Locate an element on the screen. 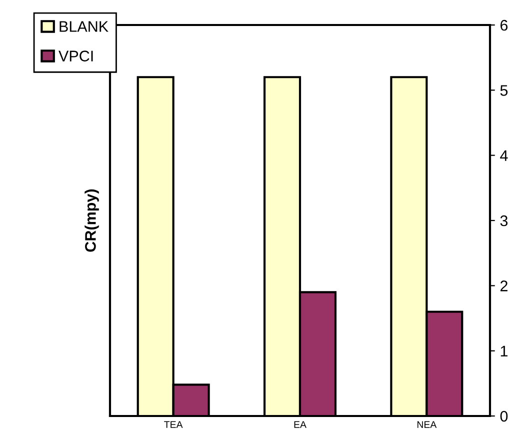 The height and width of the screenshot is (441, 511). legend-label: VPCI is located at coordinates (75, 56).